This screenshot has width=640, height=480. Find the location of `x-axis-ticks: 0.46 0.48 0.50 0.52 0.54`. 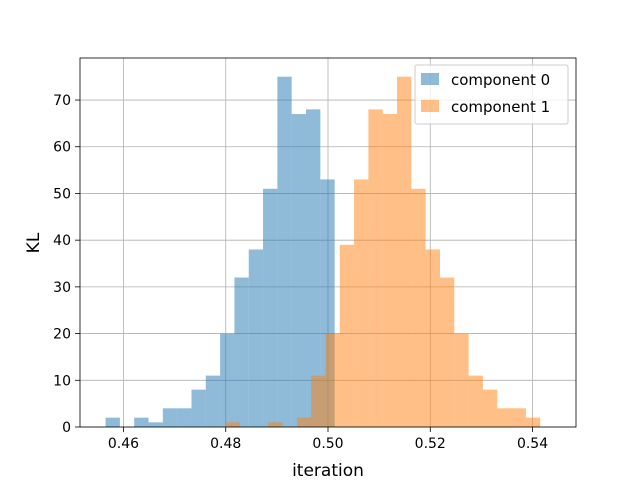

x-axis-ticks: 0.46 0.48 0.50 0.52 0.54 is located at coordinates (328, 439).